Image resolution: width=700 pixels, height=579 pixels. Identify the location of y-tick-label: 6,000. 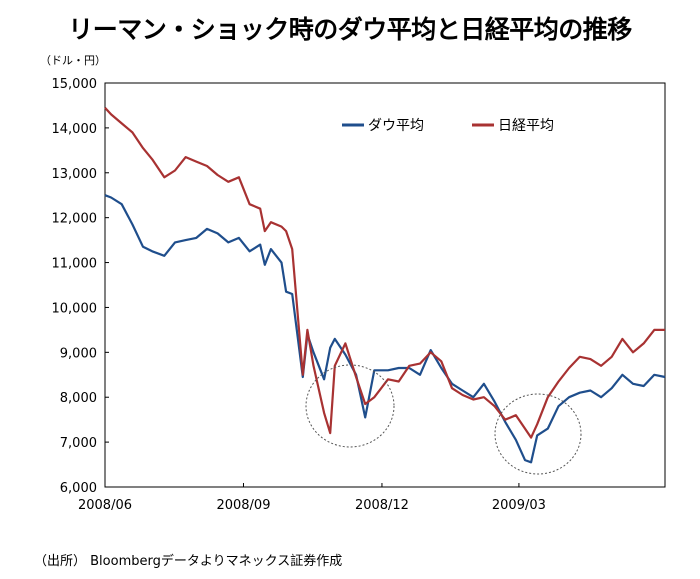
(78, 488).